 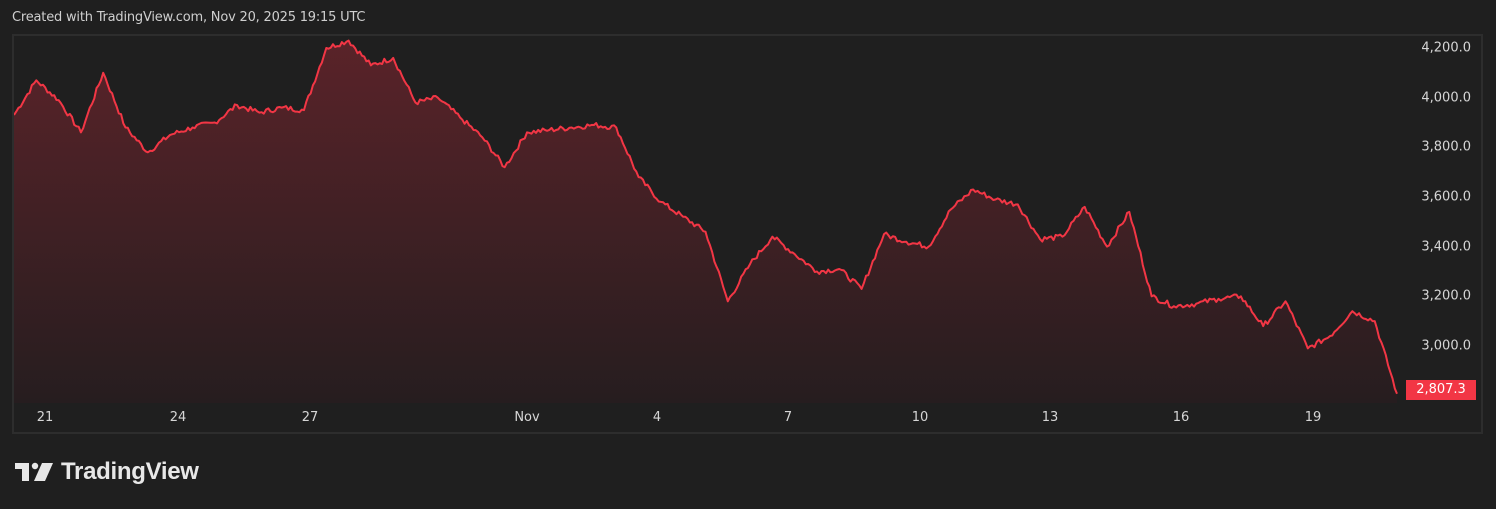 What do you see at coordinates (527, 417) in the screenshot?
I see `time-tick: Nov` at bounding box center [527, 417].